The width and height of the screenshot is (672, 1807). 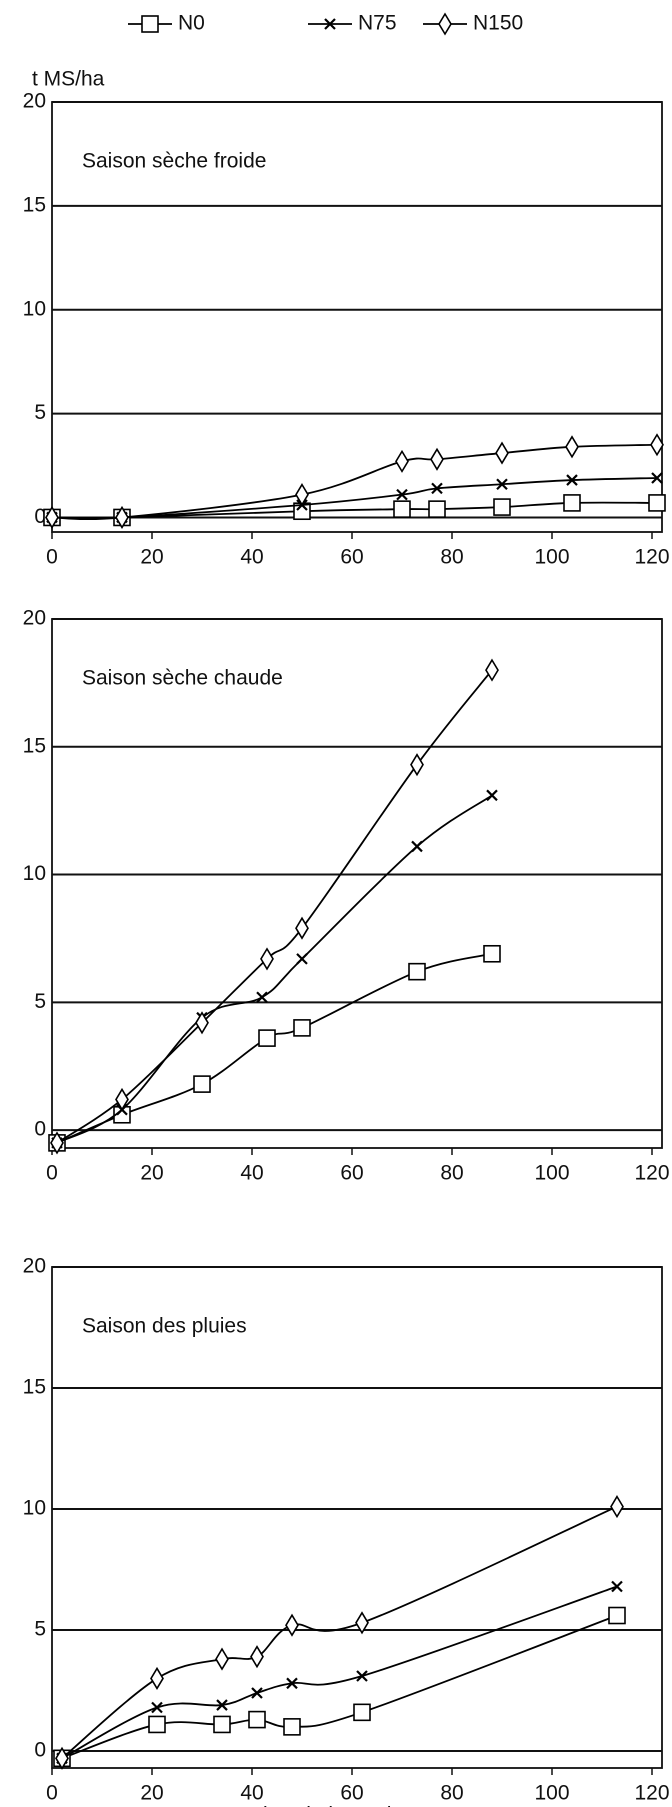 What do you see at coordinates (182, 678) in the screenshot?
I see `panel-title: Saison sèche chaude` at bounding box center [182, 678].